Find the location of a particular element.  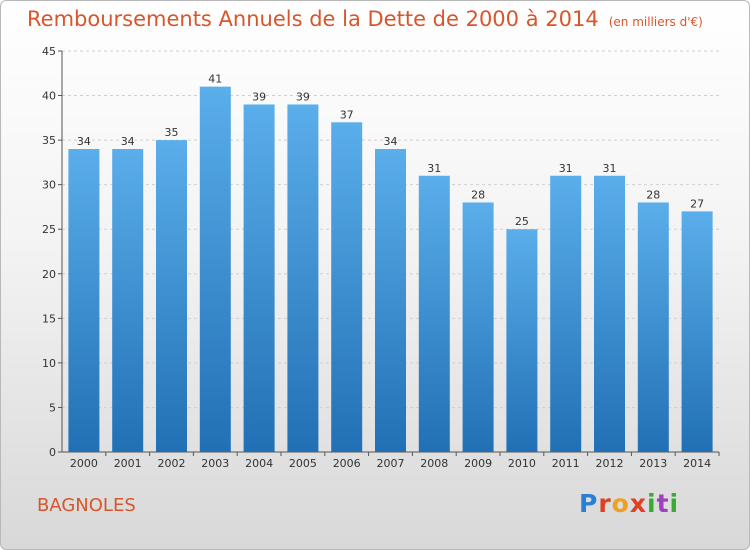

bar-2007 is located at coordinates (390, 300).